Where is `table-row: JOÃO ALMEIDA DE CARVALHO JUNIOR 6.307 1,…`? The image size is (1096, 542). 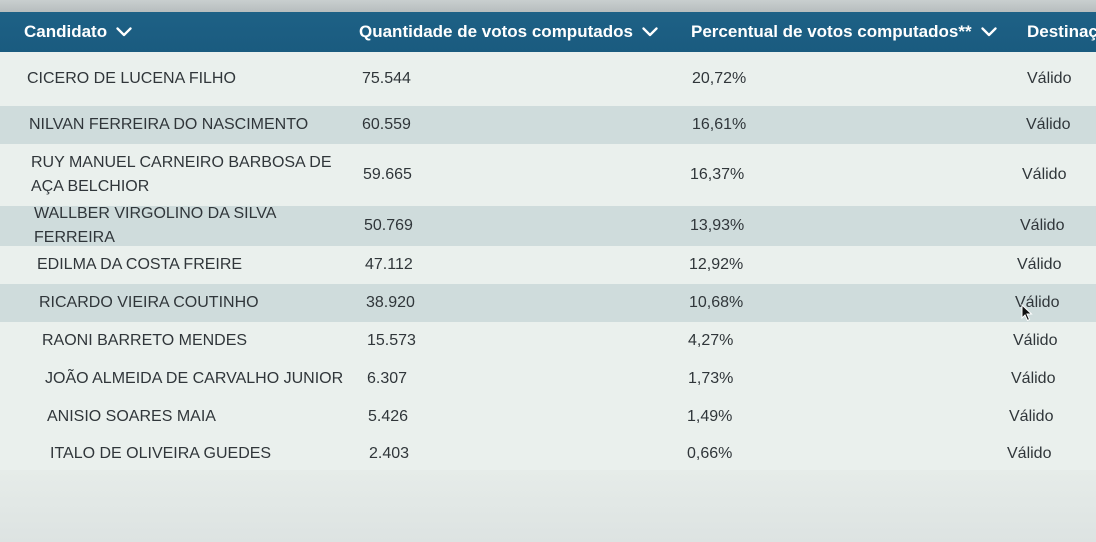
table-row: JOÃO ALMEIDA DE CARVALHO JUNIOR 6.307 1,… is located at coordinates (548, 379).